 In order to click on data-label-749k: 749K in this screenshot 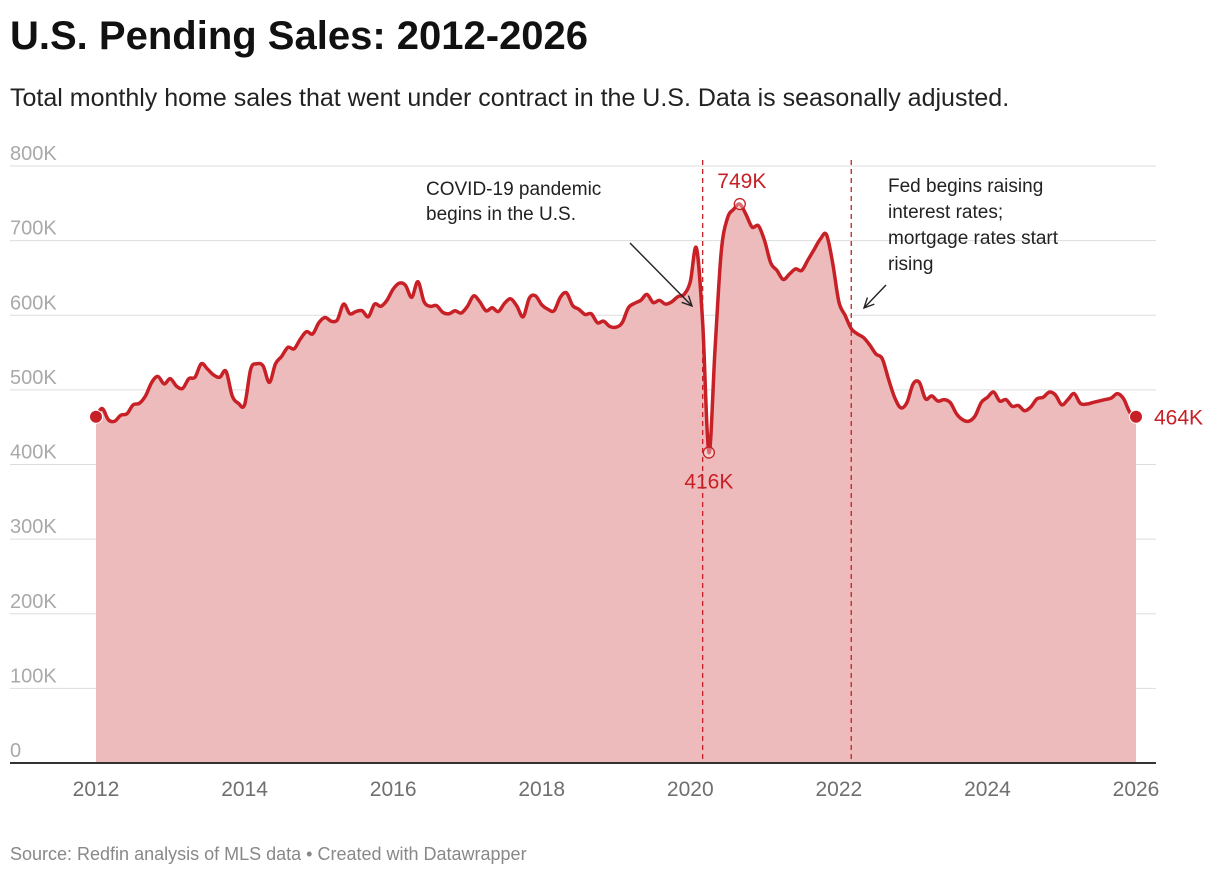, I will do `click(741, 181)`.